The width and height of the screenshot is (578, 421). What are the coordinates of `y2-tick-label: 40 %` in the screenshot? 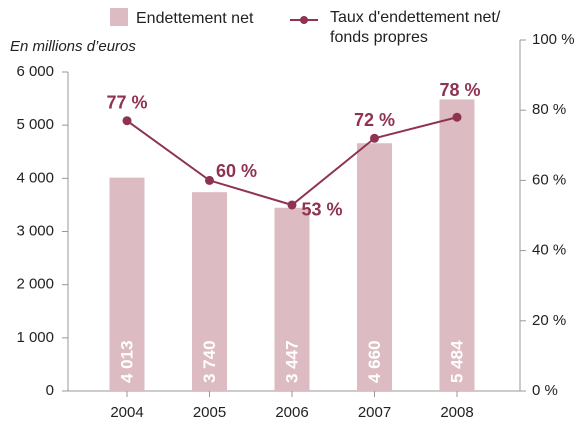 It's located at (549, 250).